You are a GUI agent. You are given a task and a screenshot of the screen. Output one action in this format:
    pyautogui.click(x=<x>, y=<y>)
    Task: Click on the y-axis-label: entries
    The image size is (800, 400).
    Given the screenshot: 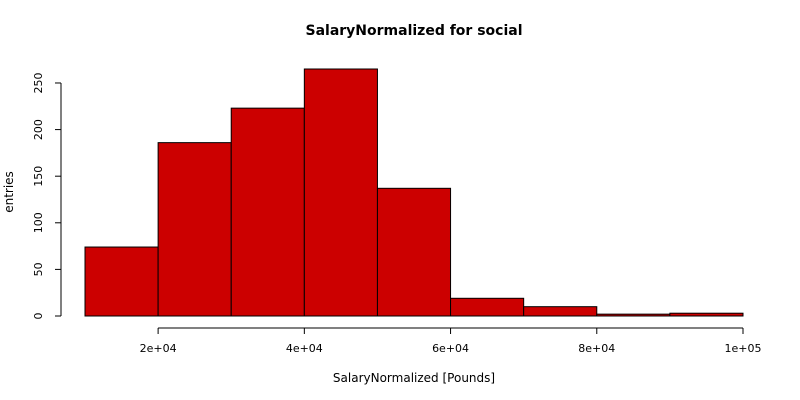 What is the action you would take?
    pyautogui.click(x=9, y=192)
    